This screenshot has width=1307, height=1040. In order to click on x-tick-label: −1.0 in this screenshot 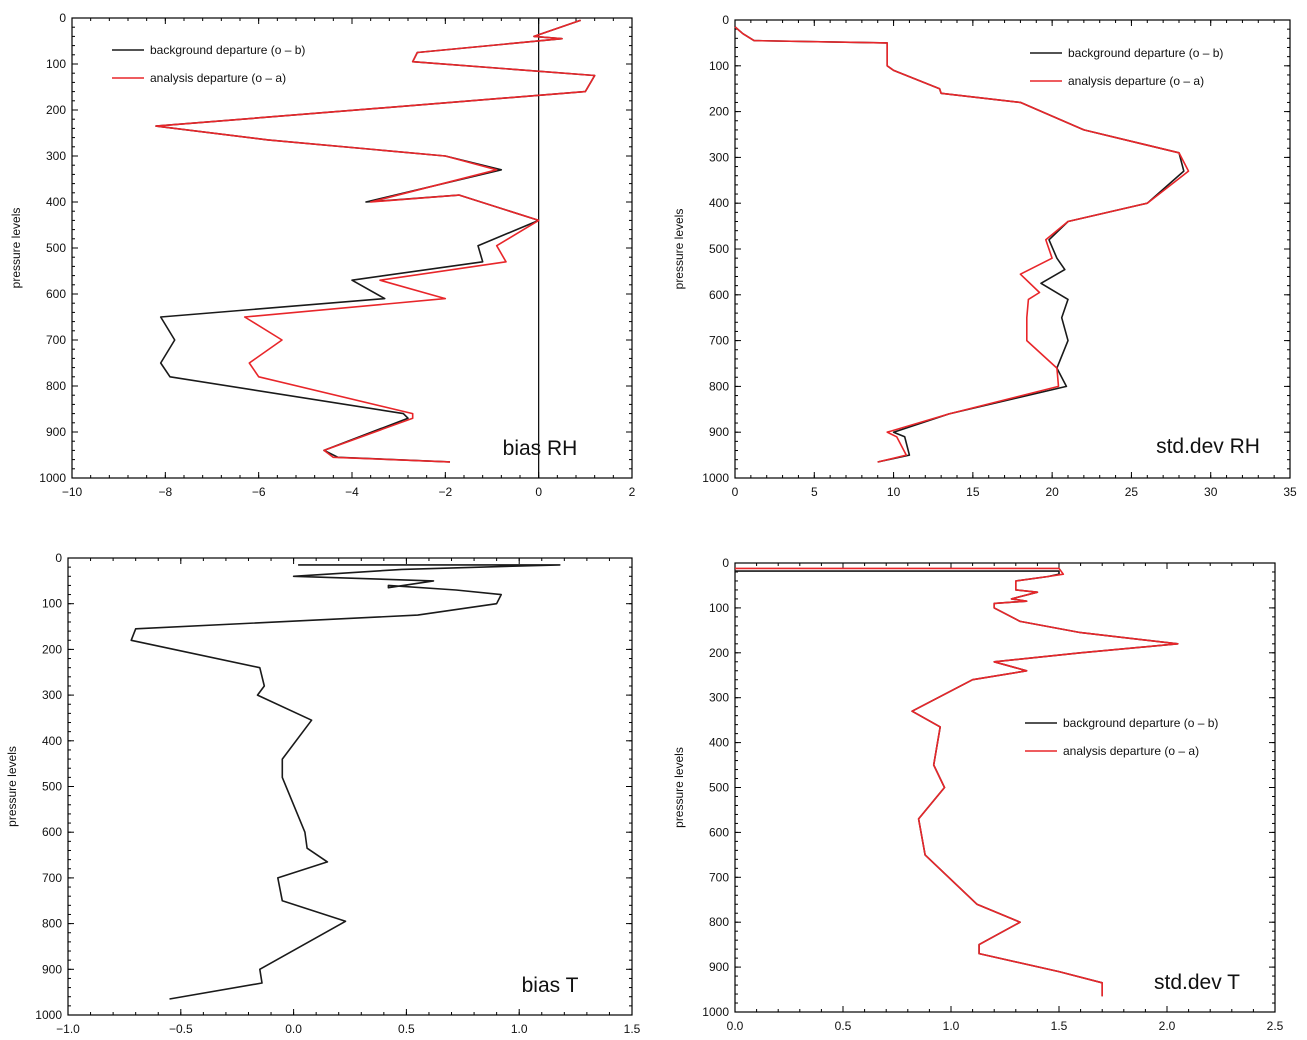, I will do `click(68, 1029)`.